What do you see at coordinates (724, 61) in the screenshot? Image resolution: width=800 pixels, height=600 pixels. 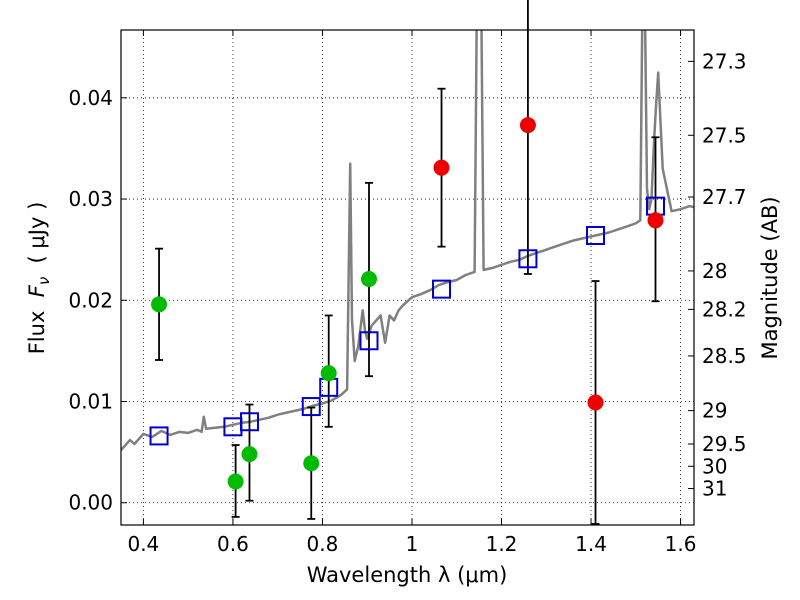 I see `y2-tick-label: 27.3` at bounding box center [724, 61].